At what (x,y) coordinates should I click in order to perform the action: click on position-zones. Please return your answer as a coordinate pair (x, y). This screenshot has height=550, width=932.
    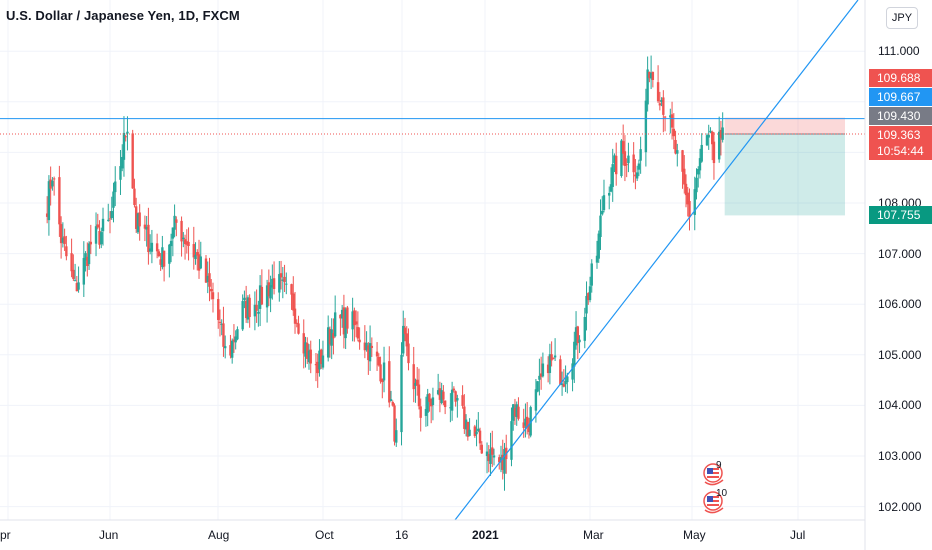
    Looking at the image, I should click on (784, 166).